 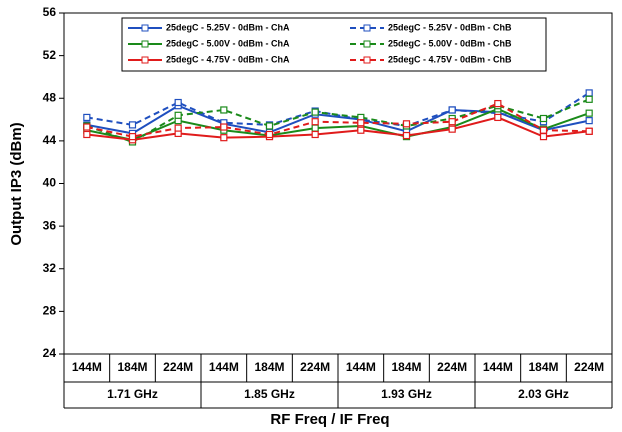 What do you see at coordinates (50, 225) in the screenshot?
I see `y-tick-label: 36` at bounding box center [50, 225].